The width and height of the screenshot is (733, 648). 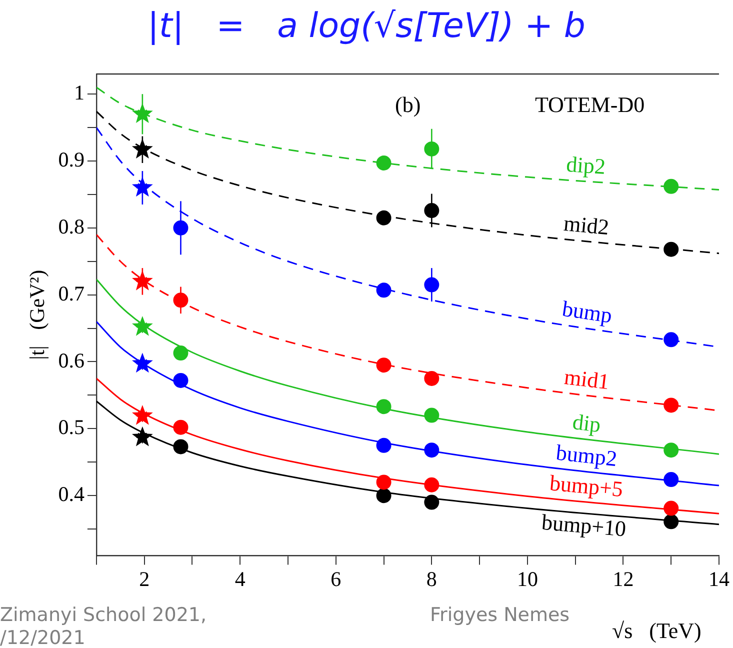 What do you see at coordinates (37, 315) in the screenshot?
I see `y-axis-title: |t| (GeV²)` at bounding box center [37, 315].